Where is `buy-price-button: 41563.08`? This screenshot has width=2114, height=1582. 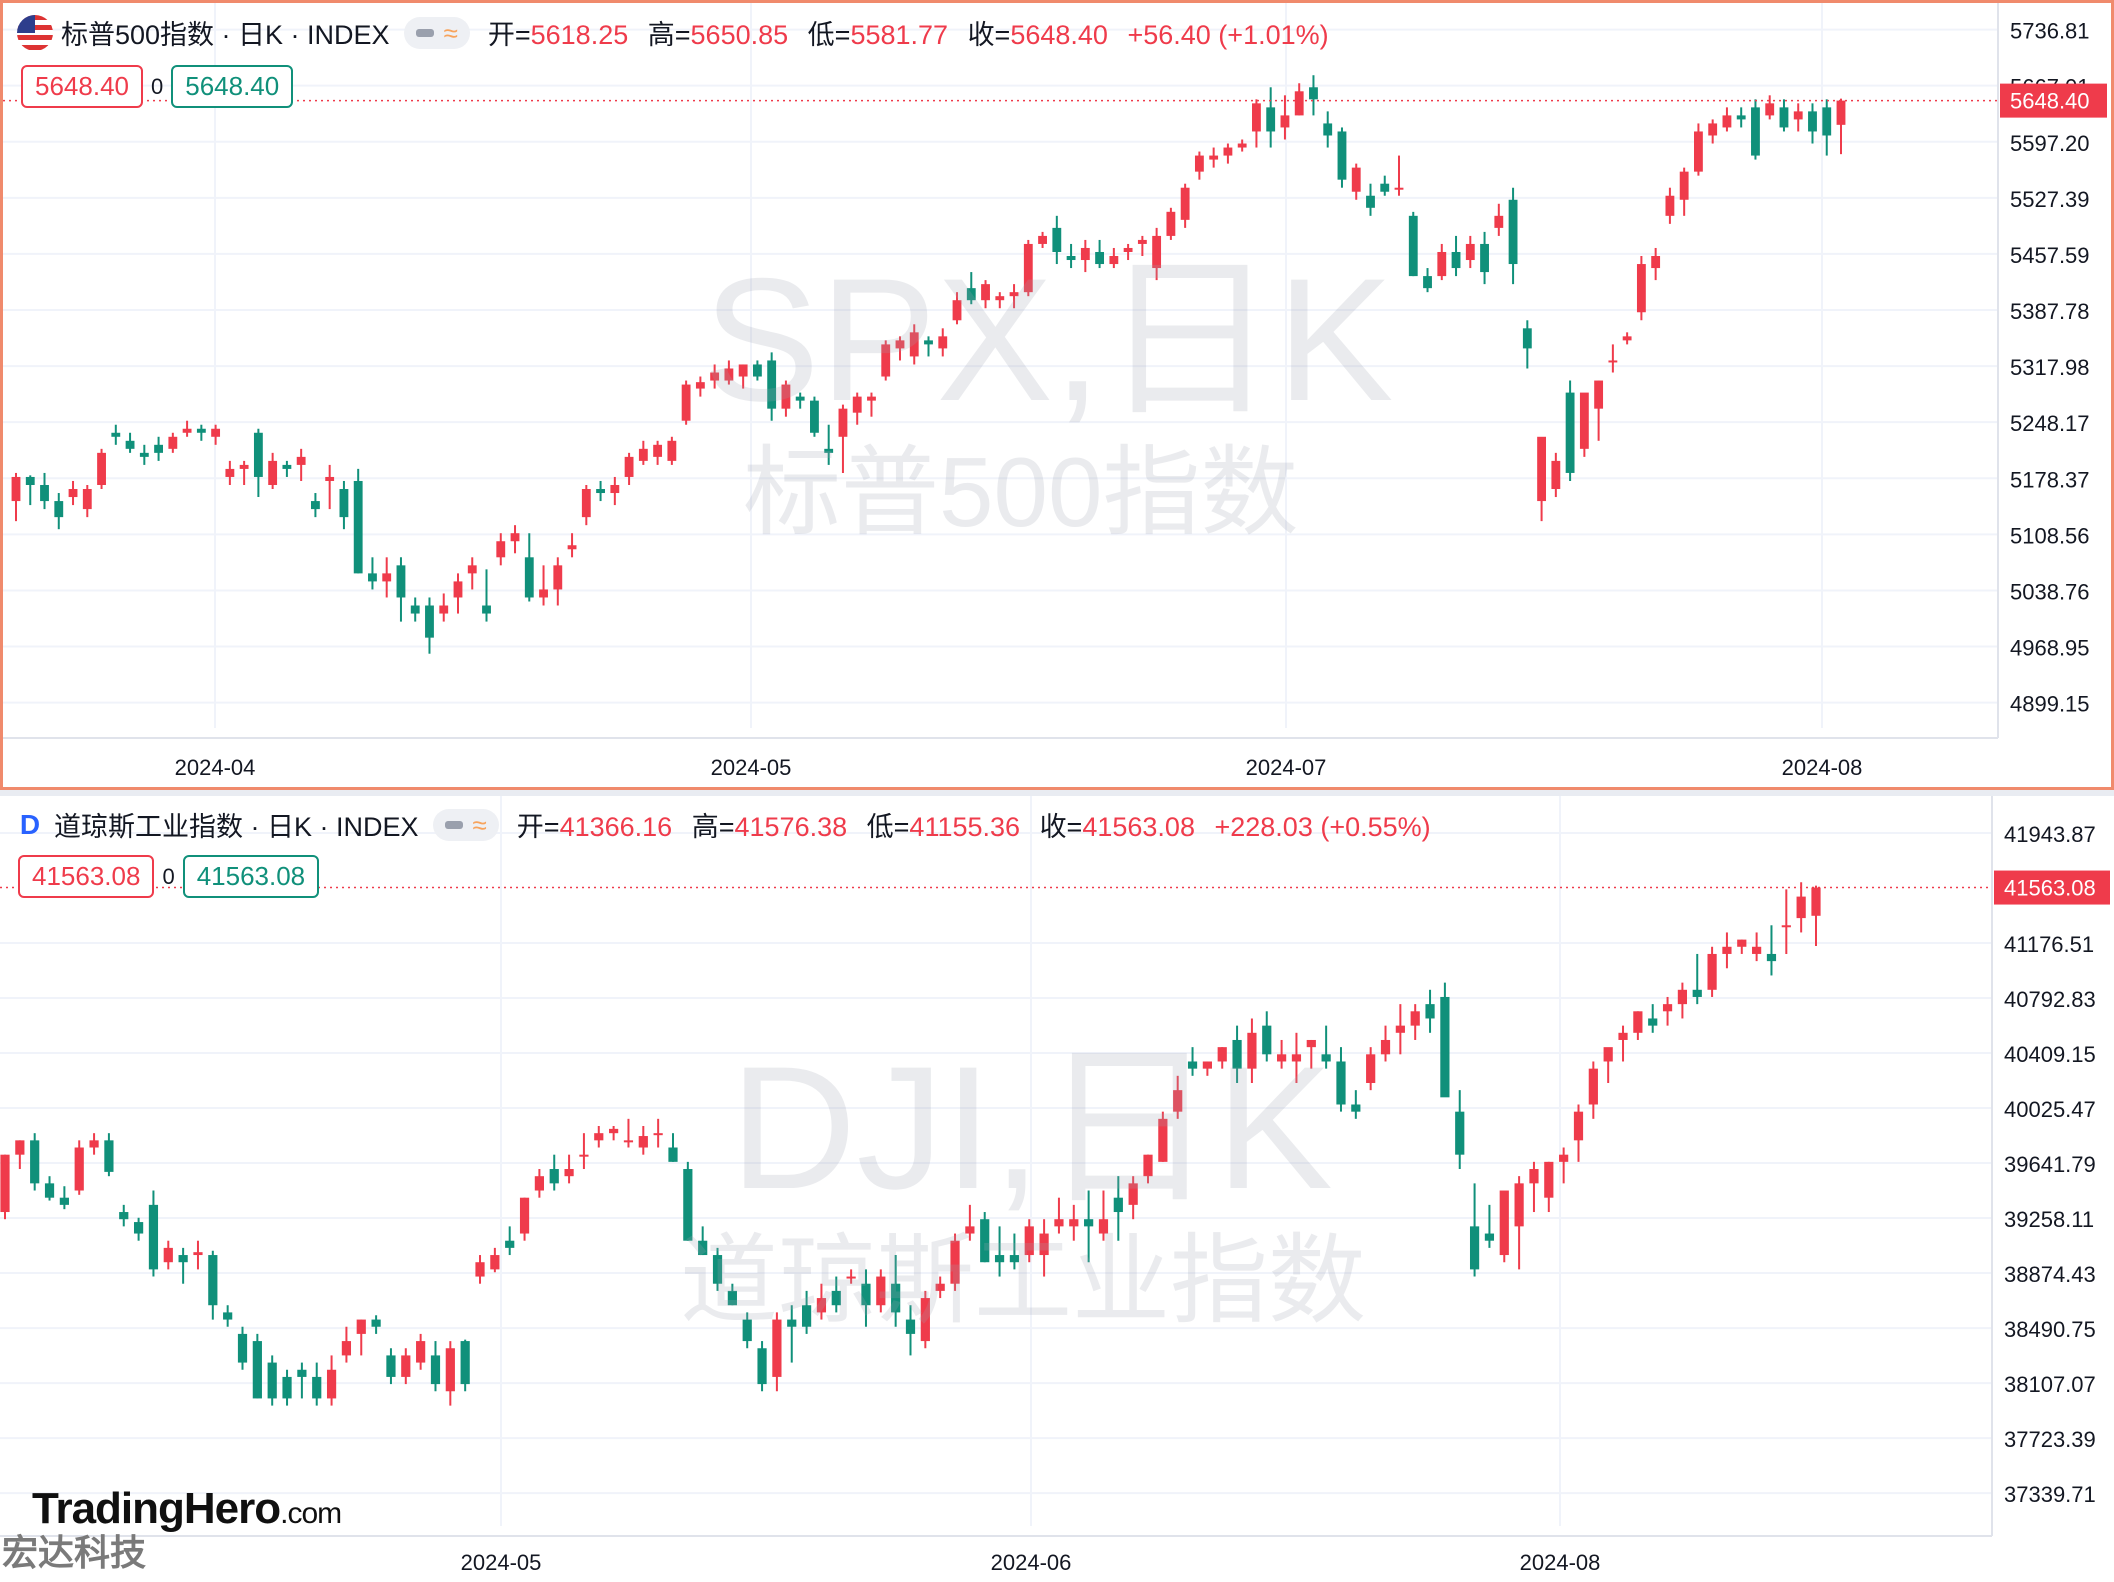 buy-price-button: 41563.08 is located at coordinates (251, 876).